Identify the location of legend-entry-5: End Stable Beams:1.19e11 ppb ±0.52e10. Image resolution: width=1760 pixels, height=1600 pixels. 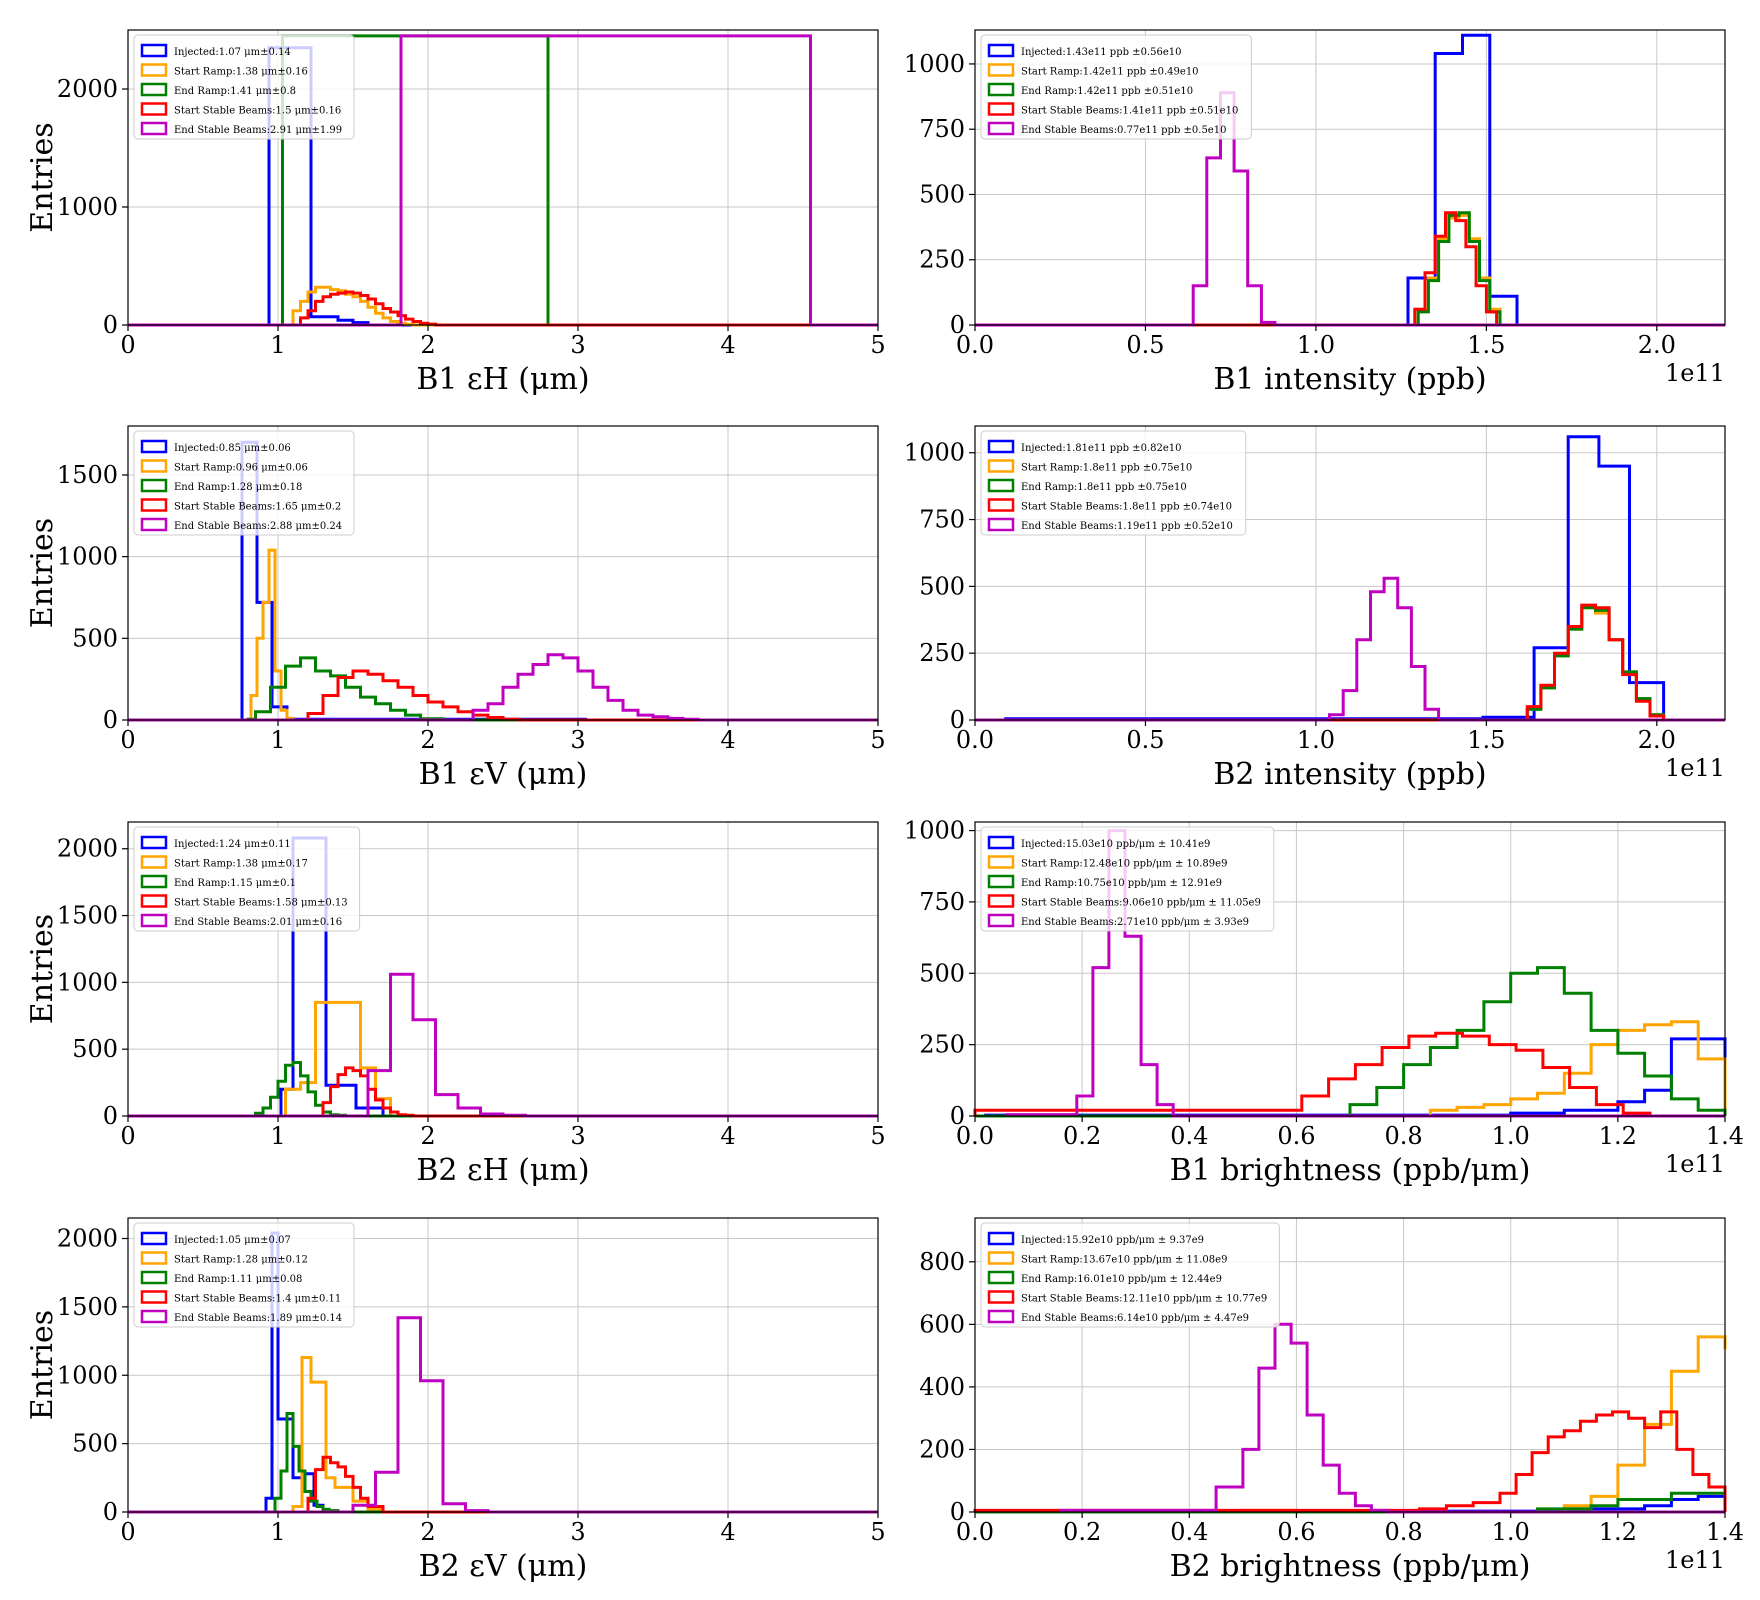
(1127, 526).